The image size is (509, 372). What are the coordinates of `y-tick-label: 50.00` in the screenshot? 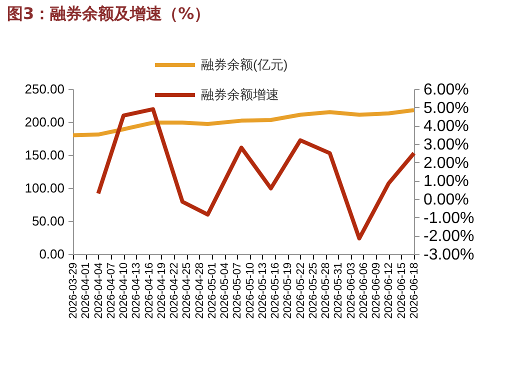 It's located at (48, 221).